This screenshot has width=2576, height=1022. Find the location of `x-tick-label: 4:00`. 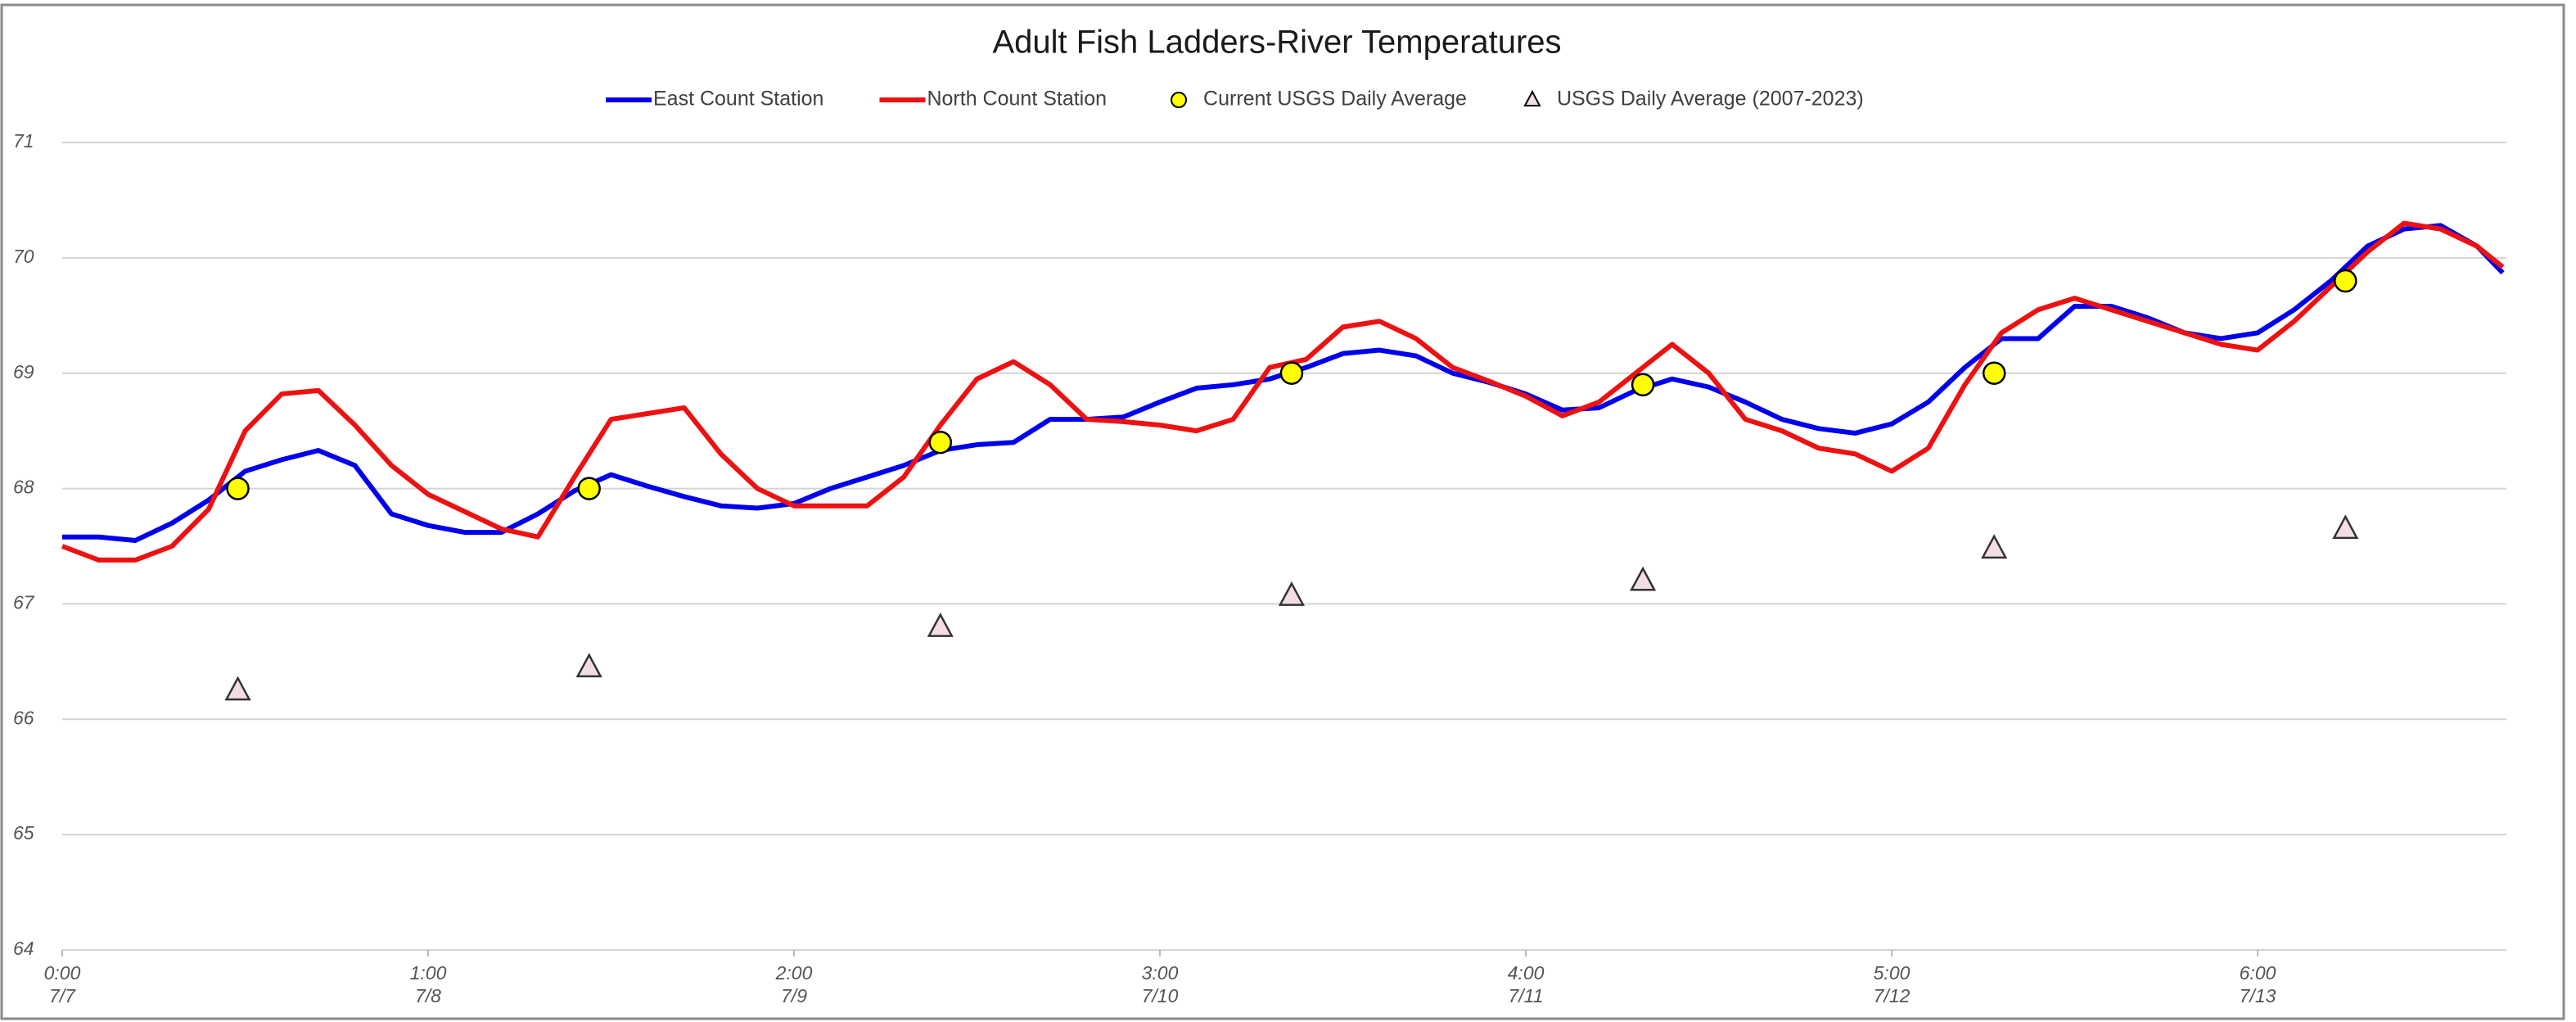

x-tick-label: 4:00 is located at coordinates (1526, 973).